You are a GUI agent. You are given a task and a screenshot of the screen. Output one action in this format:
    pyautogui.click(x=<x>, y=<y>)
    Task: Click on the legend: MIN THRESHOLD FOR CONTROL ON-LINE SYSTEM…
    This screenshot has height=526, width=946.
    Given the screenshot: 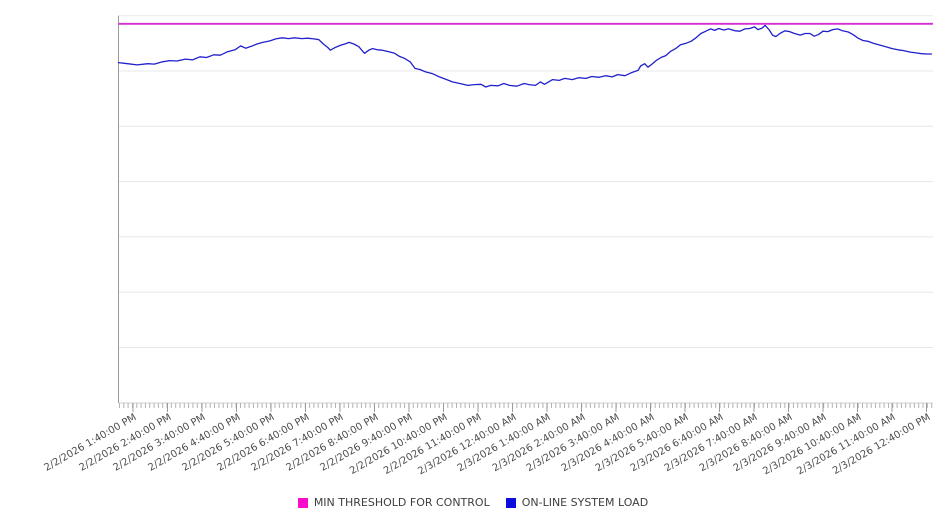 What is the action you would take?
    pyautogui.click(x=473, y=502)
    